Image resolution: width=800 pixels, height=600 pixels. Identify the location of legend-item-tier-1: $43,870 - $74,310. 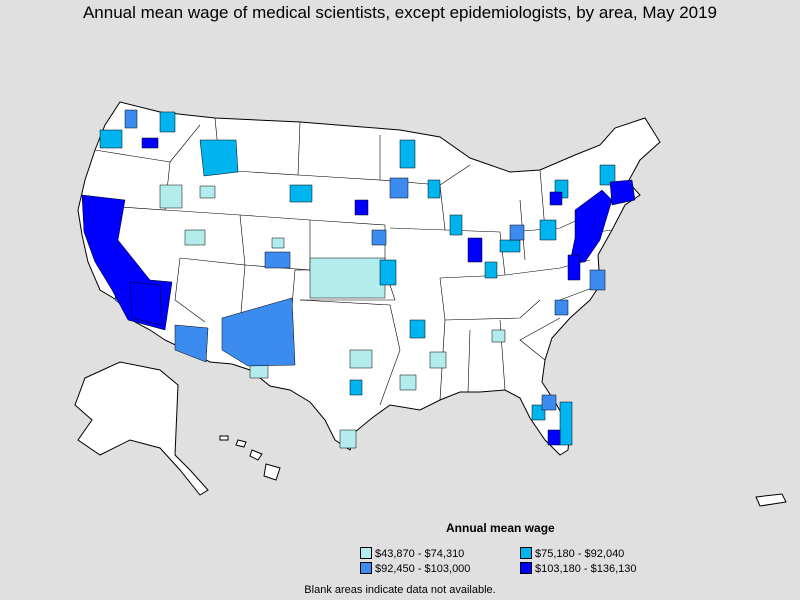
(412, 554).